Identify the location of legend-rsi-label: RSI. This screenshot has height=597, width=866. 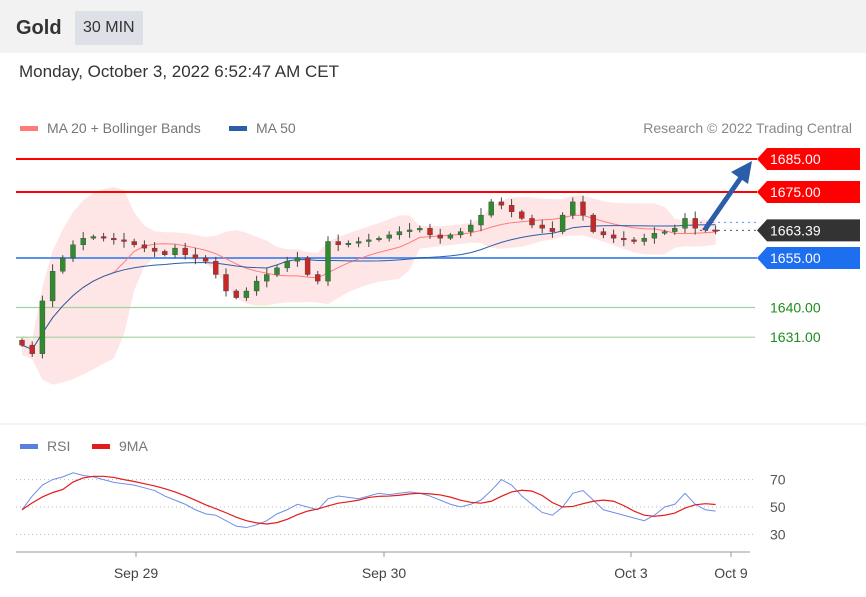
(59, 446).